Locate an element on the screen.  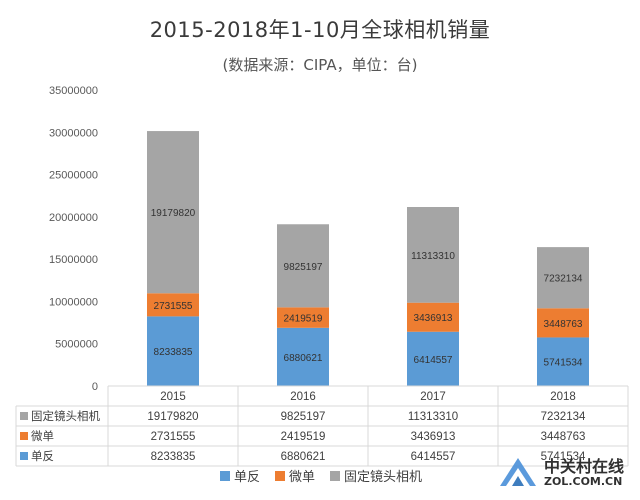
data-label: 11313310 is located at coordinates (433, 256).